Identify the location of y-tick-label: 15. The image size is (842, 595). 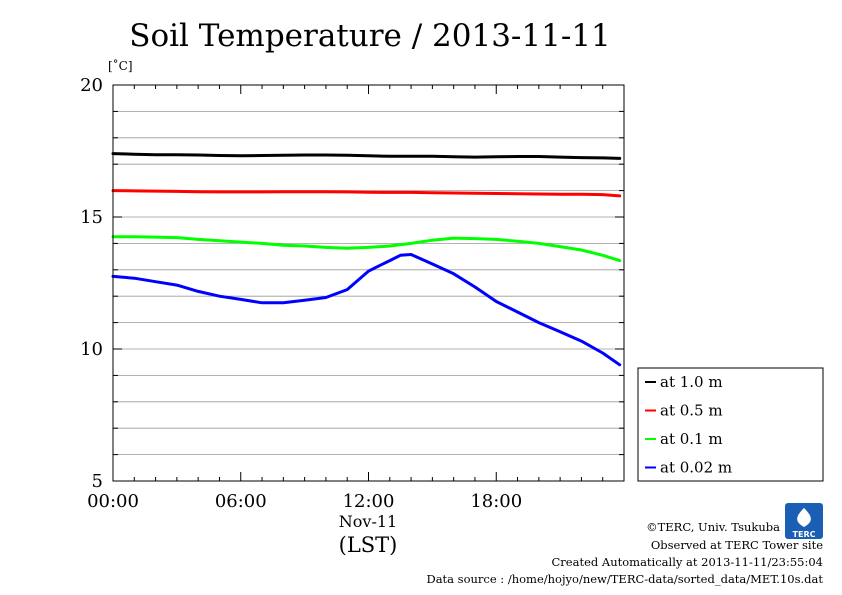
(91, 217).